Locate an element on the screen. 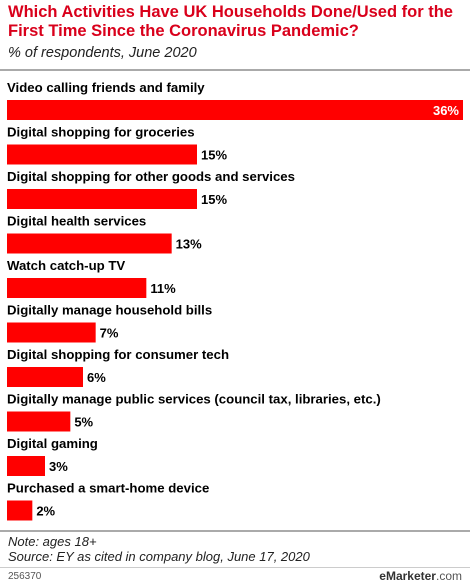  chart-note: Note: ages 18+ is located at coordinates (52, 541).